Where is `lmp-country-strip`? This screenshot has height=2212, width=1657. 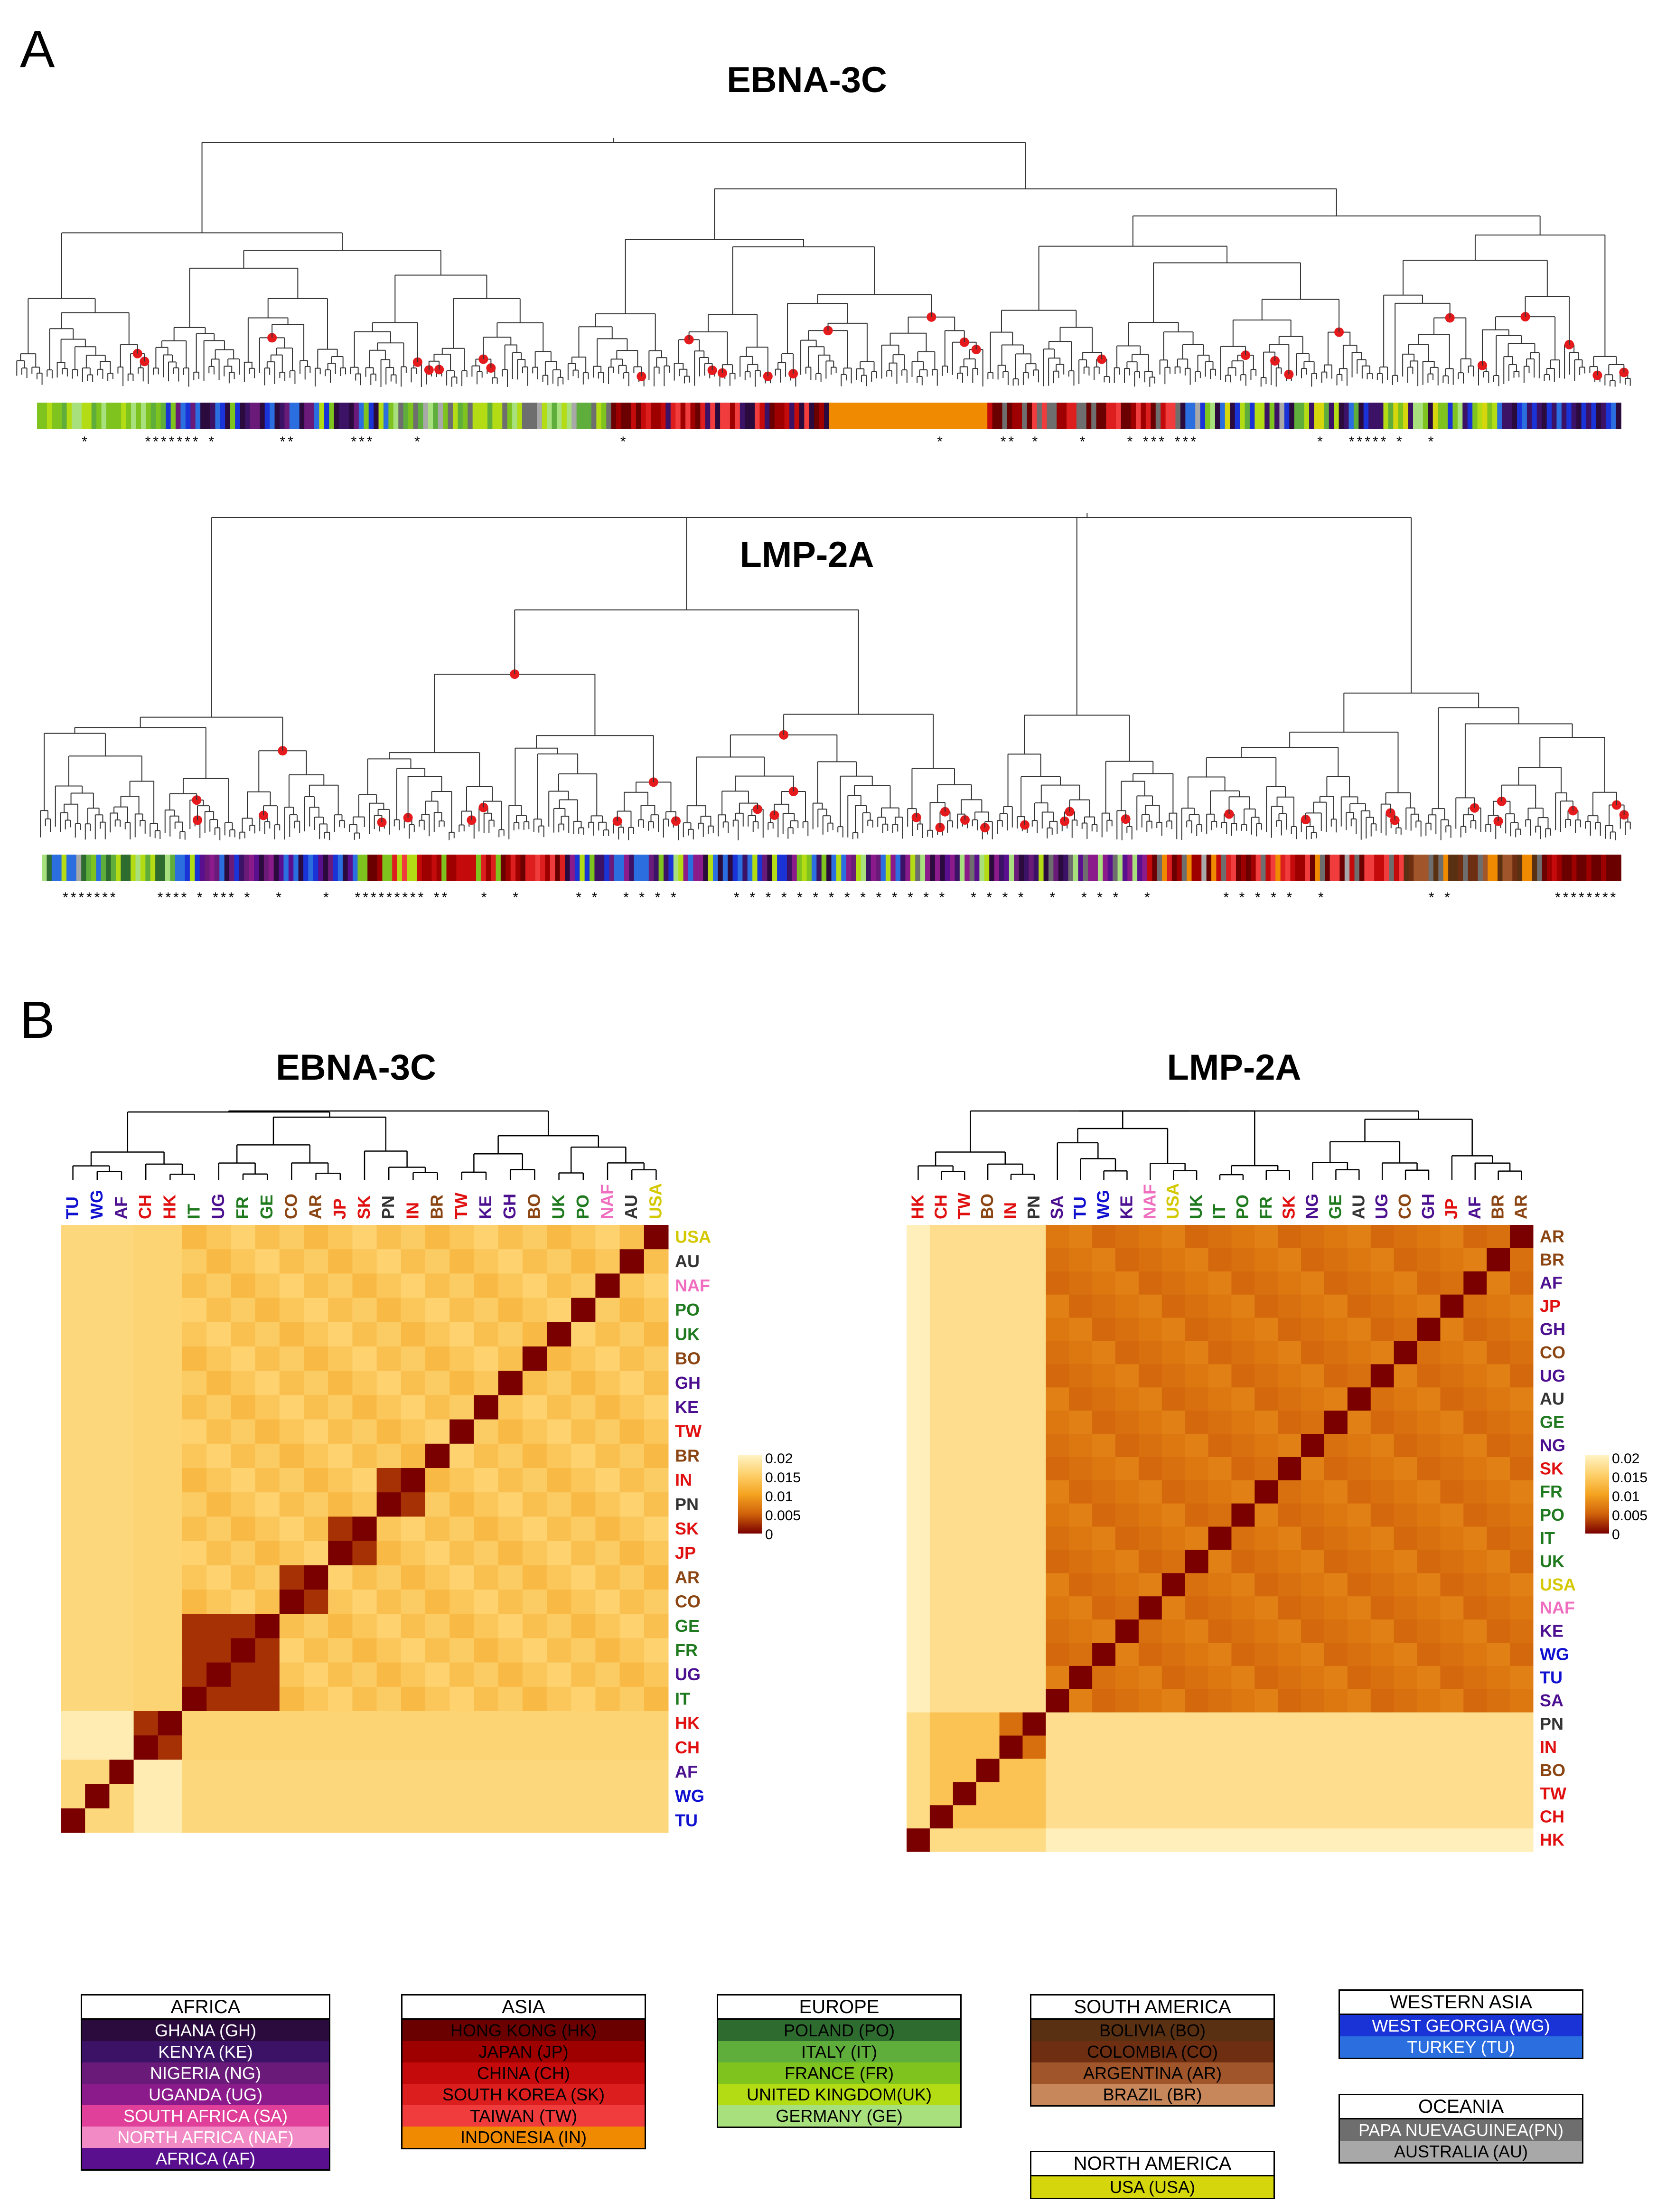 lmp-country-strip is located at coordinates (832, 868).